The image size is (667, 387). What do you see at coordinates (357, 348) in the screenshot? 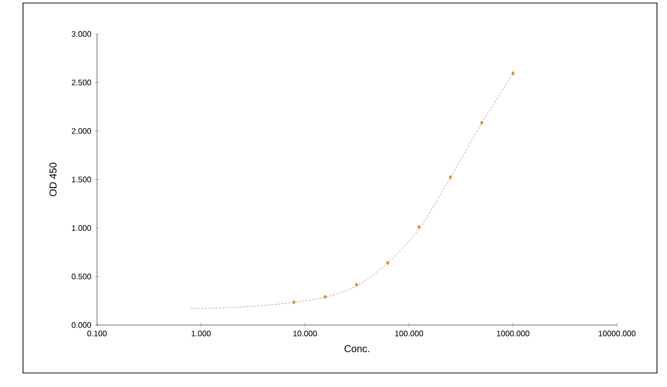
I see `x-axis-title: Conc.` at bounding box center [357, 348].